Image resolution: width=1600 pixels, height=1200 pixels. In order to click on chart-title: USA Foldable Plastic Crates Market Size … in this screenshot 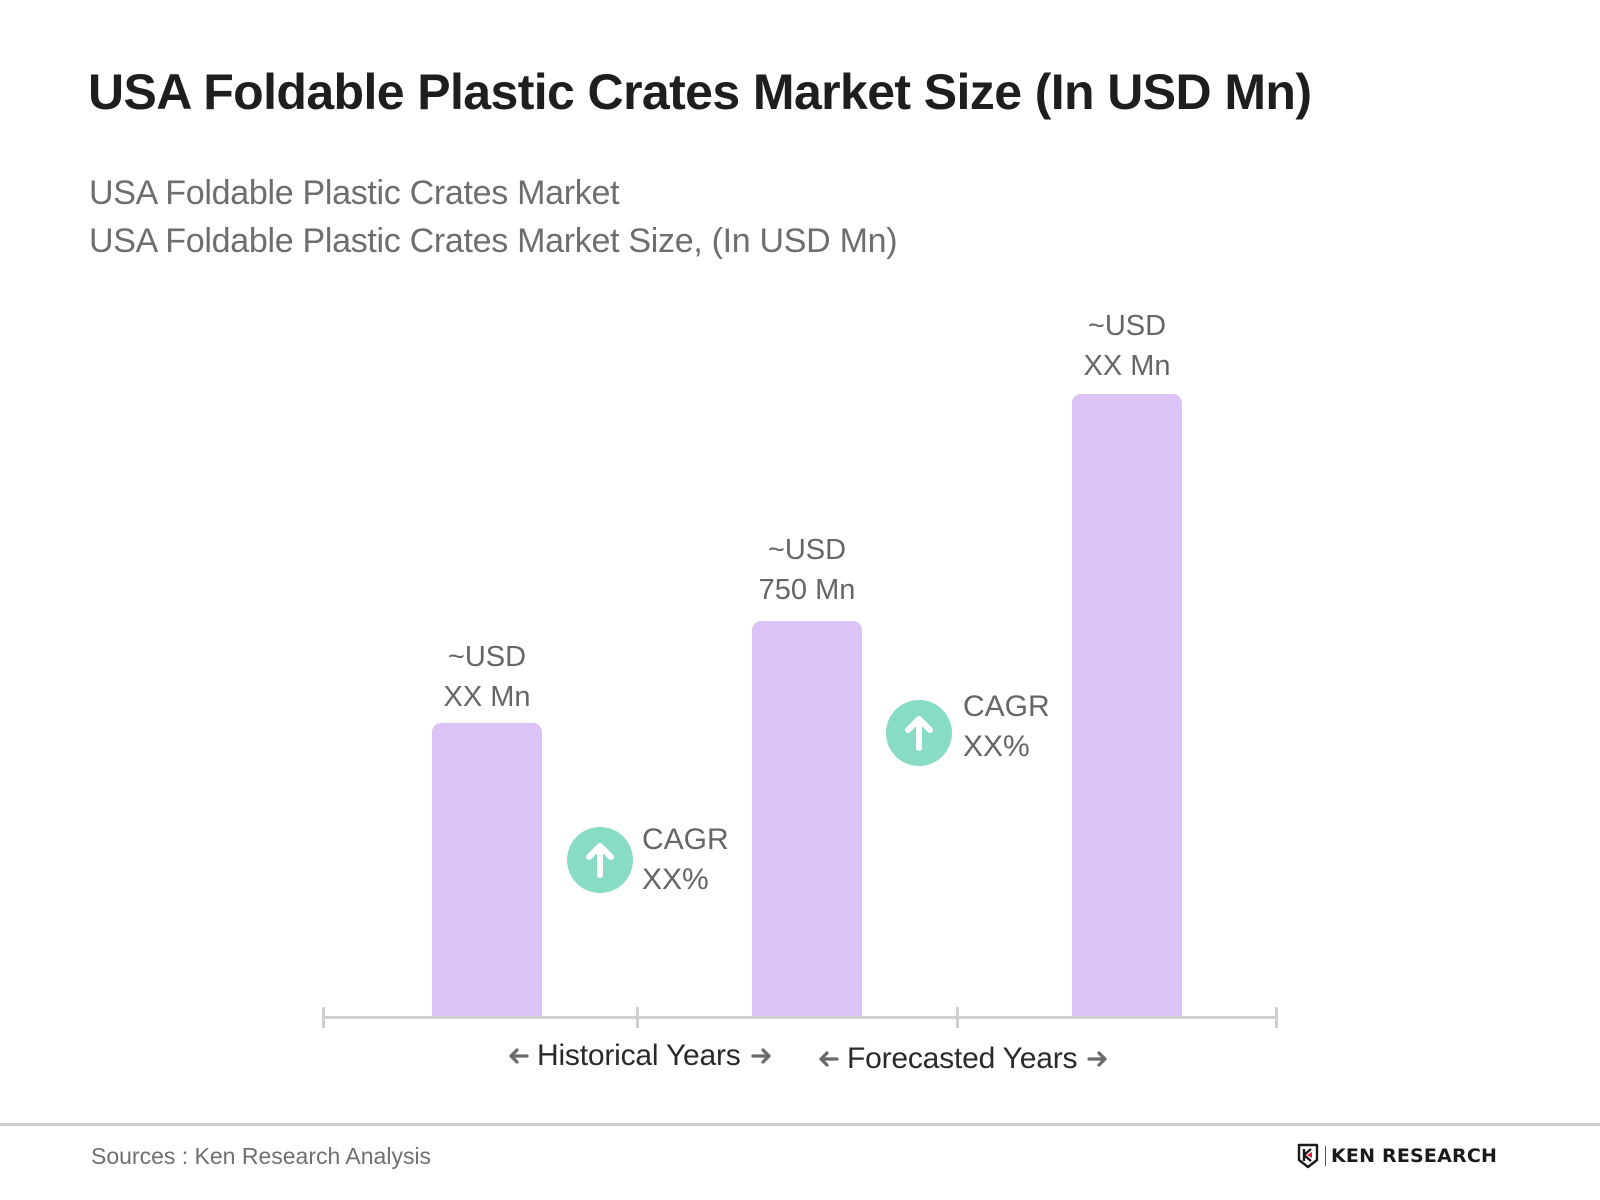, I will do `click(700, 92)`.